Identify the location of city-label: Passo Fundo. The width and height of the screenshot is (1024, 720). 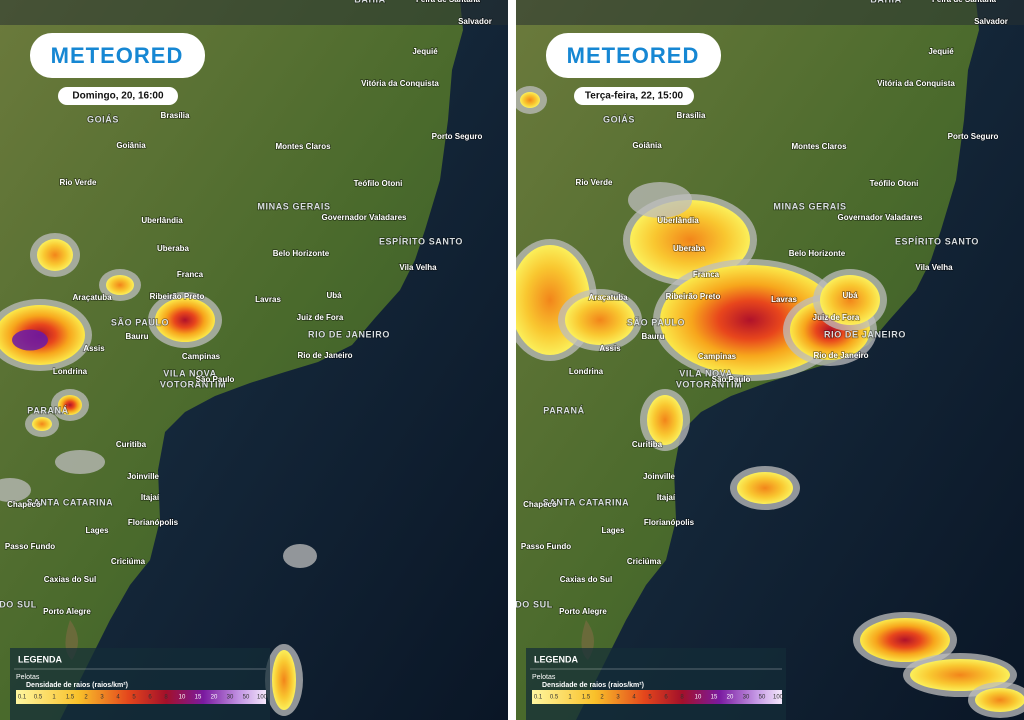
(30, 546).